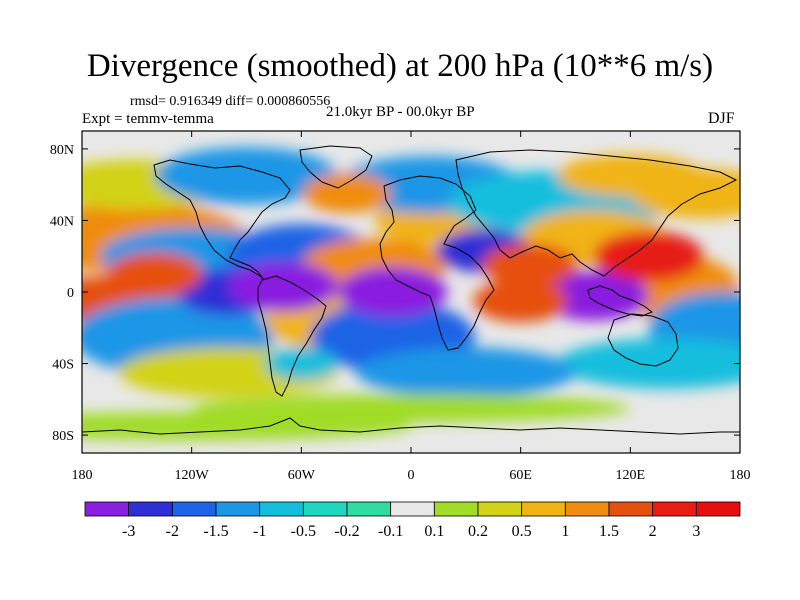 The image size is (800, 600). What do you see at coordinates (336, 167) in the screenshot?
I see `greenland-coast` at bounding box center [336, 167].